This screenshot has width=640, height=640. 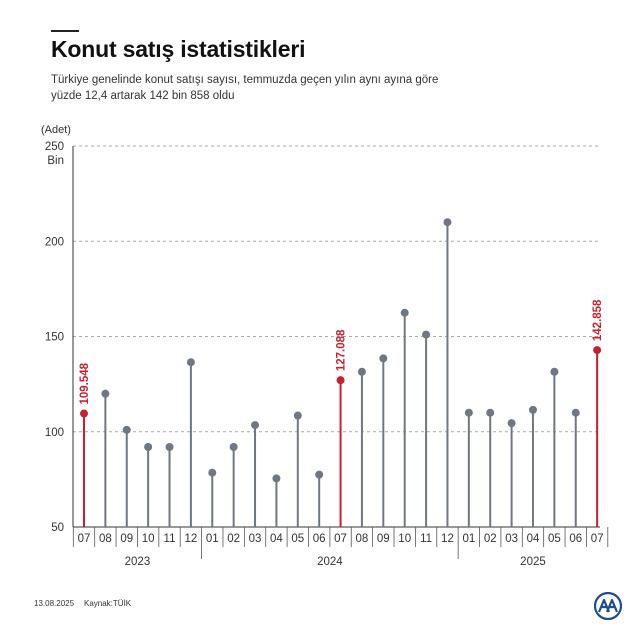 What do you see at coordinates (342, 350) in the screenshot?
I see `data-label: 127.088` at bounding box center [342, 350].